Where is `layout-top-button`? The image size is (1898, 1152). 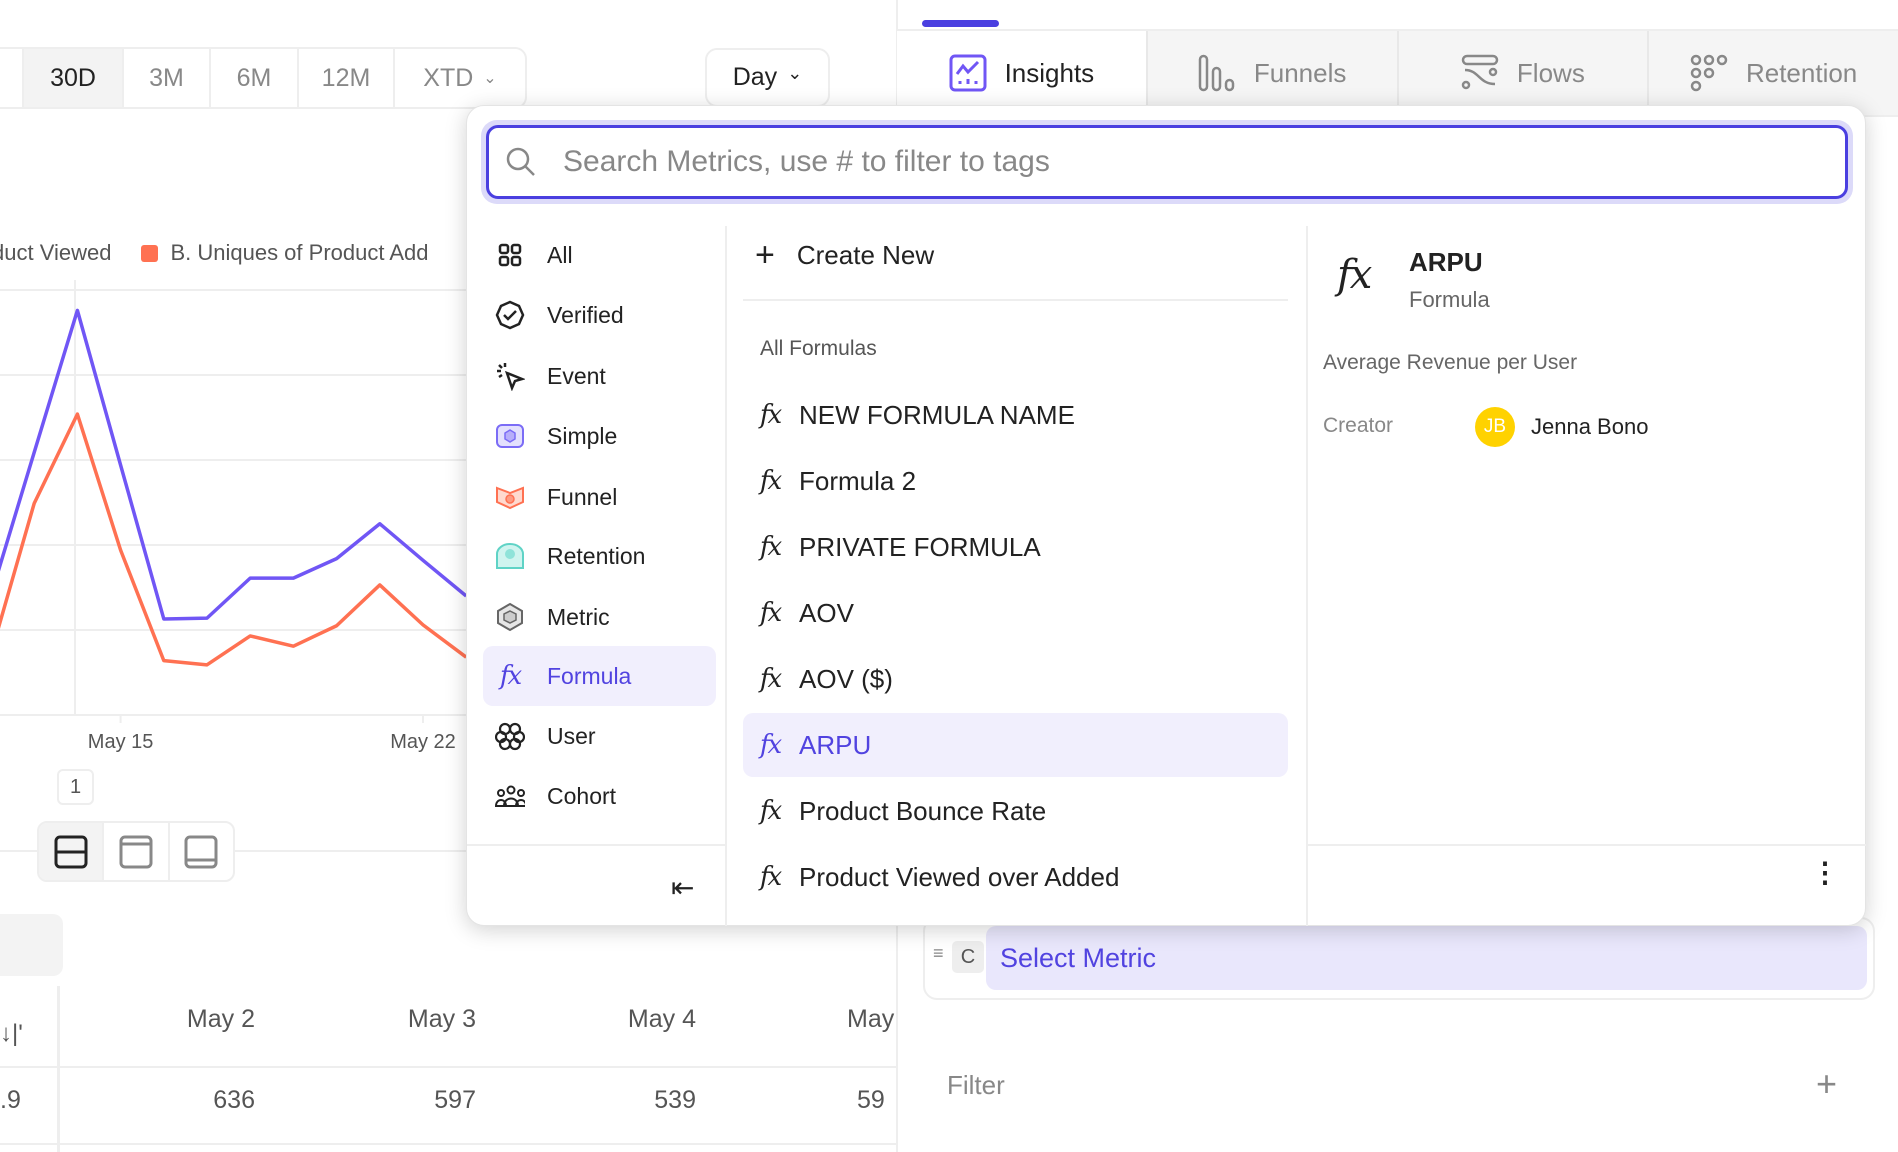
layout-top-button is located at coordinates (137, 851).